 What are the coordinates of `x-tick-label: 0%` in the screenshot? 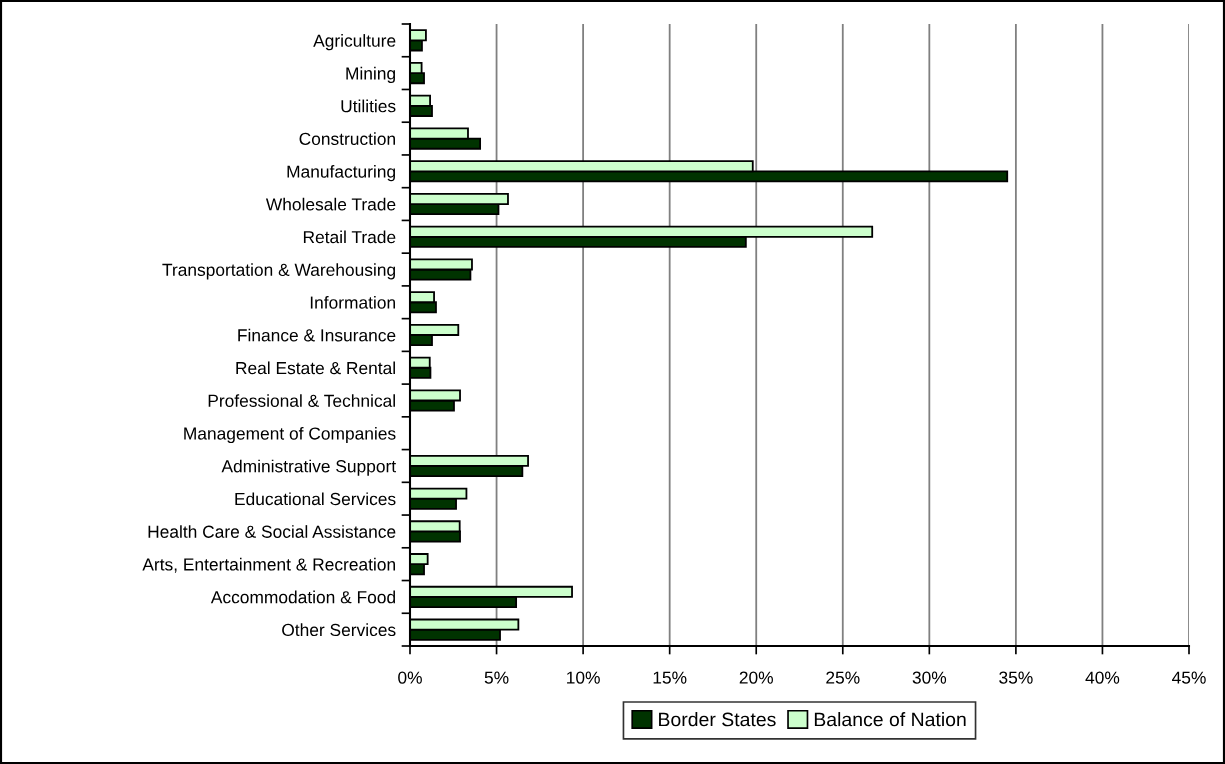 It's located at (410, 677).